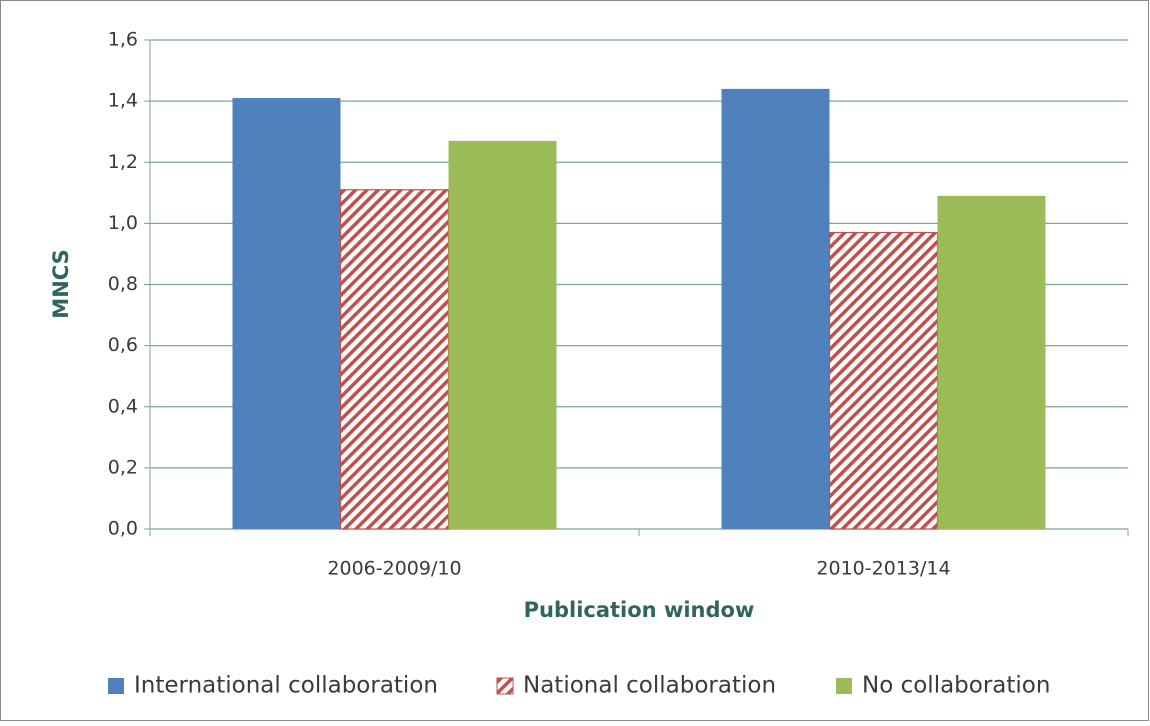 Image resolution: width=1150 pixels, height=726 pixels. I want to click on x-axis-title: Publication window, so click(639, 610).